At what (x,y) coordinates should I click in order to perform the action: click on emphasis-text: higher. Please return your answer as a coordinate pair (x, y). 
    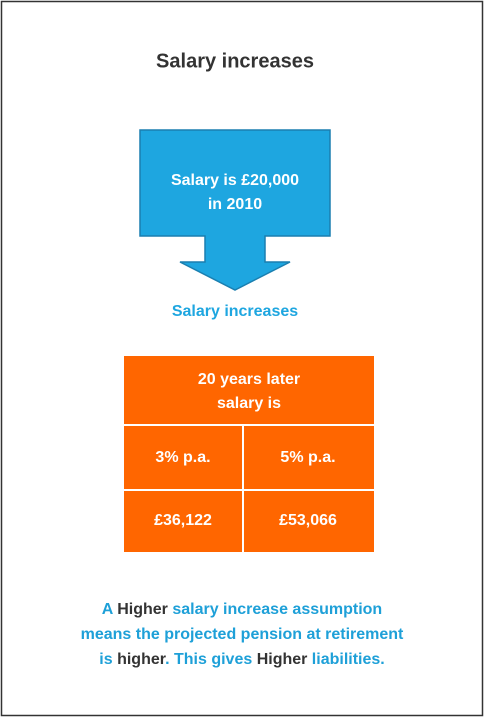
    Looking at the image, I should click on (141, 659).